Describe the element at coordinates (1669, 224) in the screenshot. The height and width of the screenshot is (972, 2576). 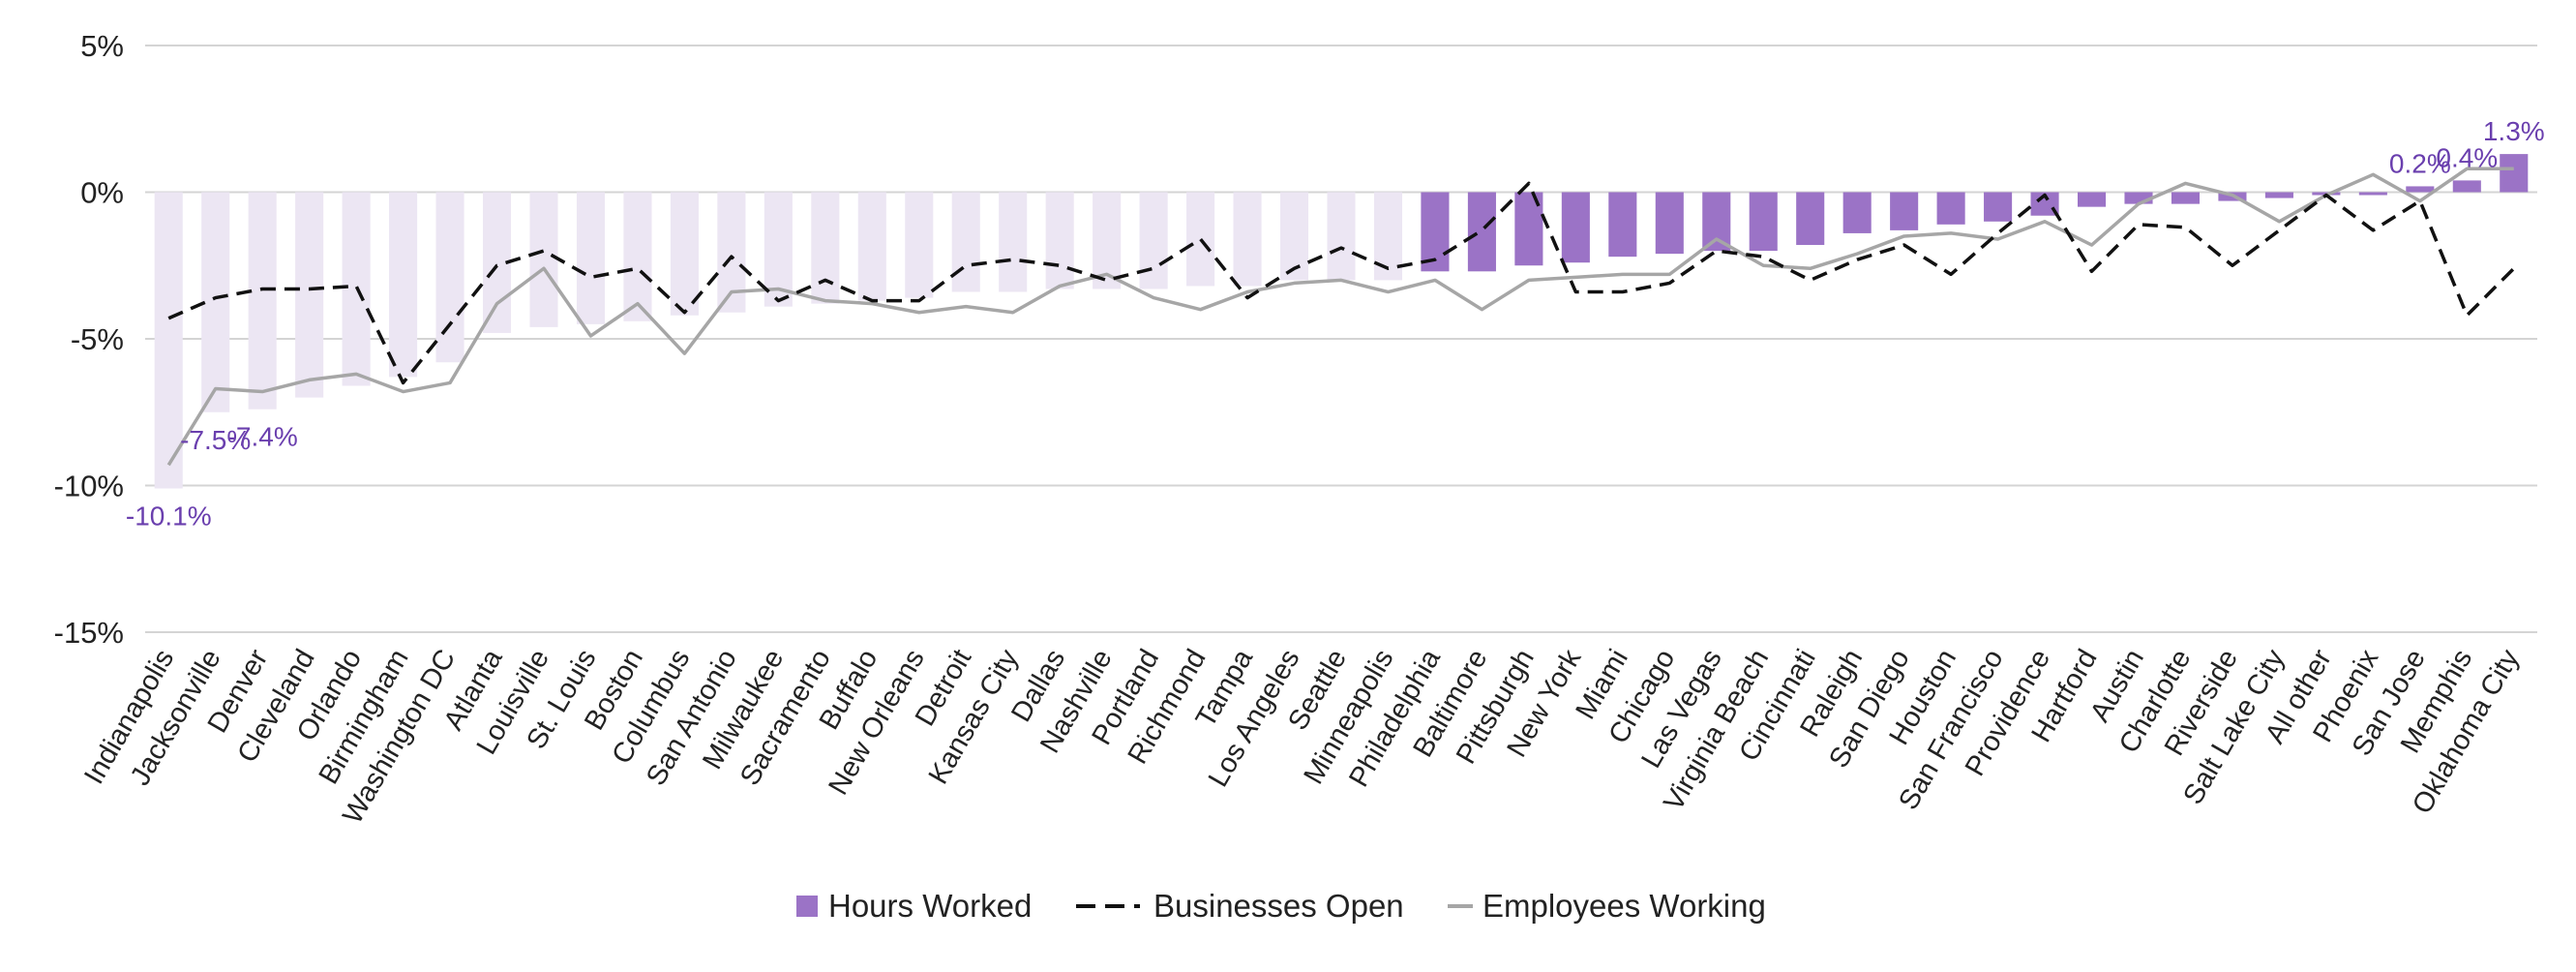
I see `bar-chicago` at that location.